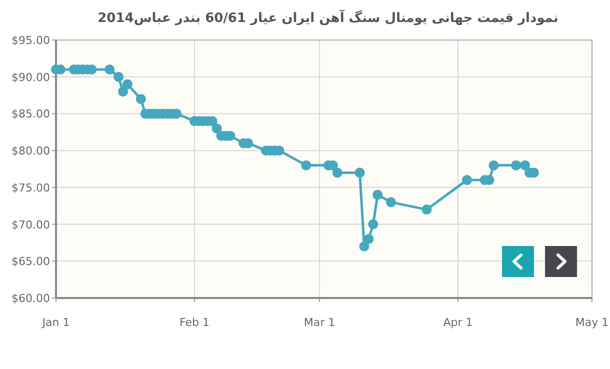 The height and width of the screenshot is (369, 610). What do you see at coordinates (31, 151) in the screenshot?
I see `y-tick-label: $80.00` at bounding box center [31, 151].